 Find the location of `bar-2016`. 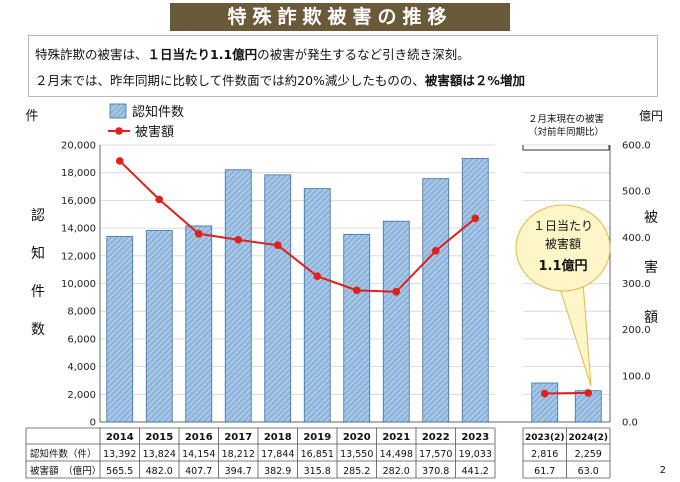

bar-2016 is located at coordinates (199, 324).